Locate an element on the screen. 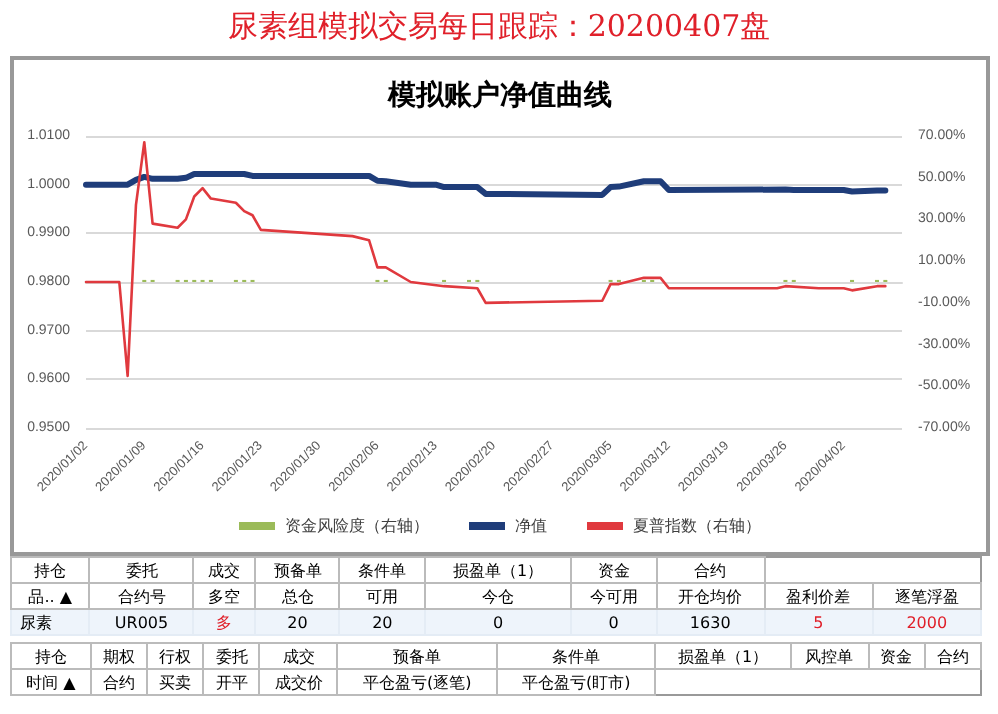 This screenshot has height=714, width=998. text: 今仓 is located at coordinates (498, 596).